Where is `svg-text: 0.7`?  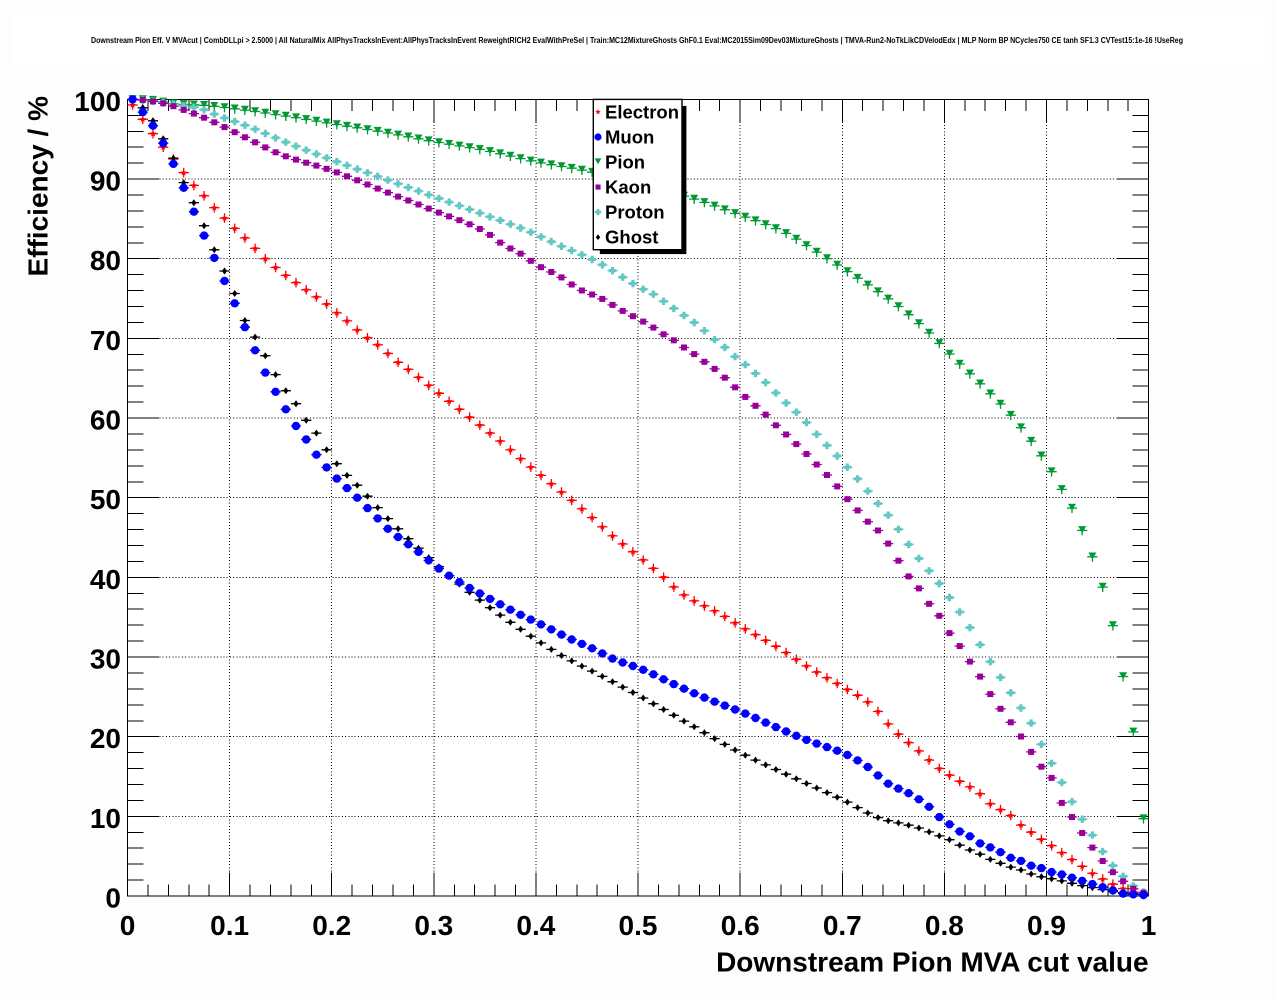 svg-text: 0.7 is located at coordinates (842, 925).